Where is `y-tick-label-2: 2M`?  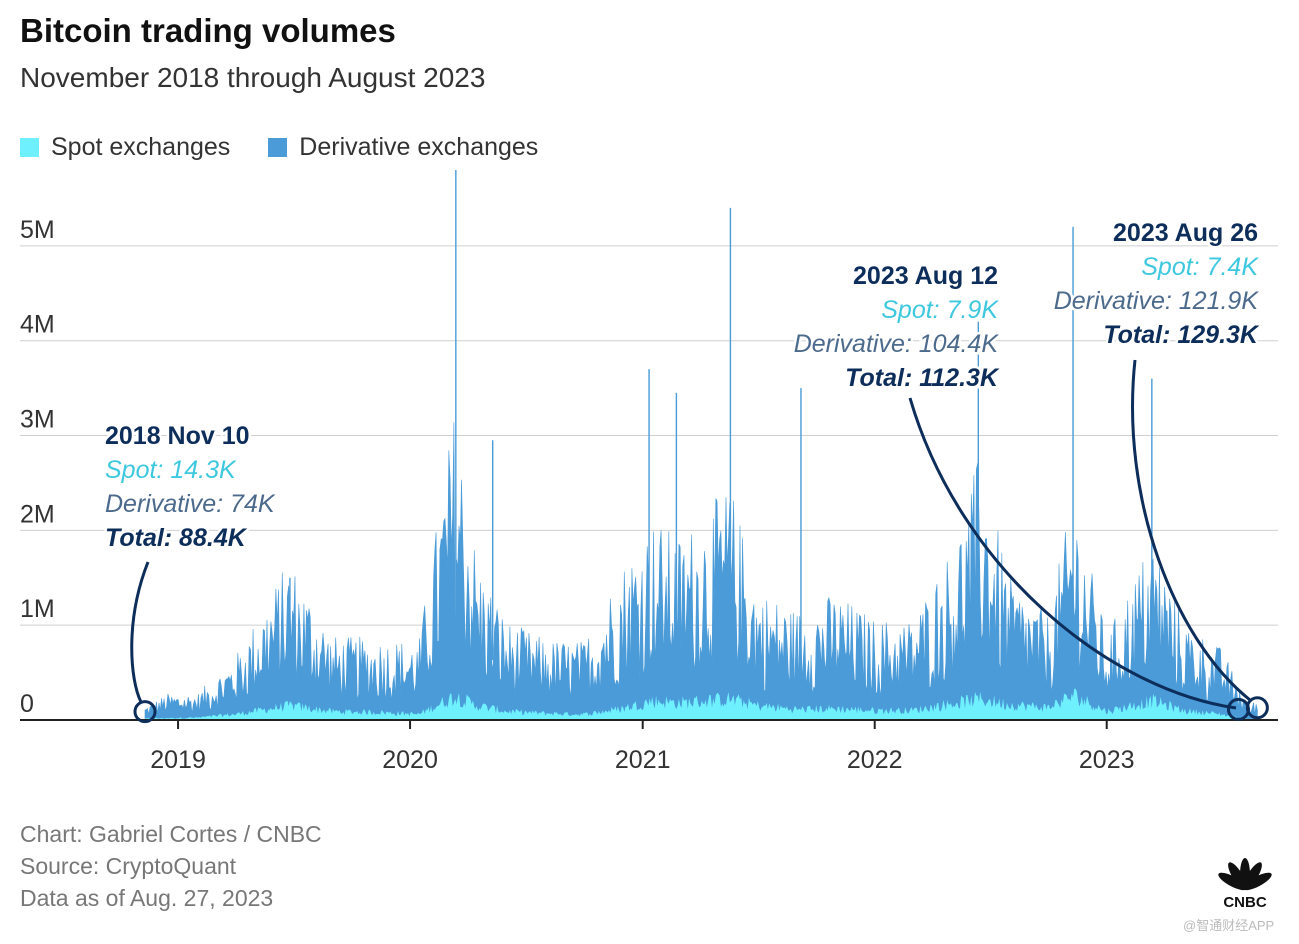
y-tick-label-2: 2M is located at coordinates (37, 514).